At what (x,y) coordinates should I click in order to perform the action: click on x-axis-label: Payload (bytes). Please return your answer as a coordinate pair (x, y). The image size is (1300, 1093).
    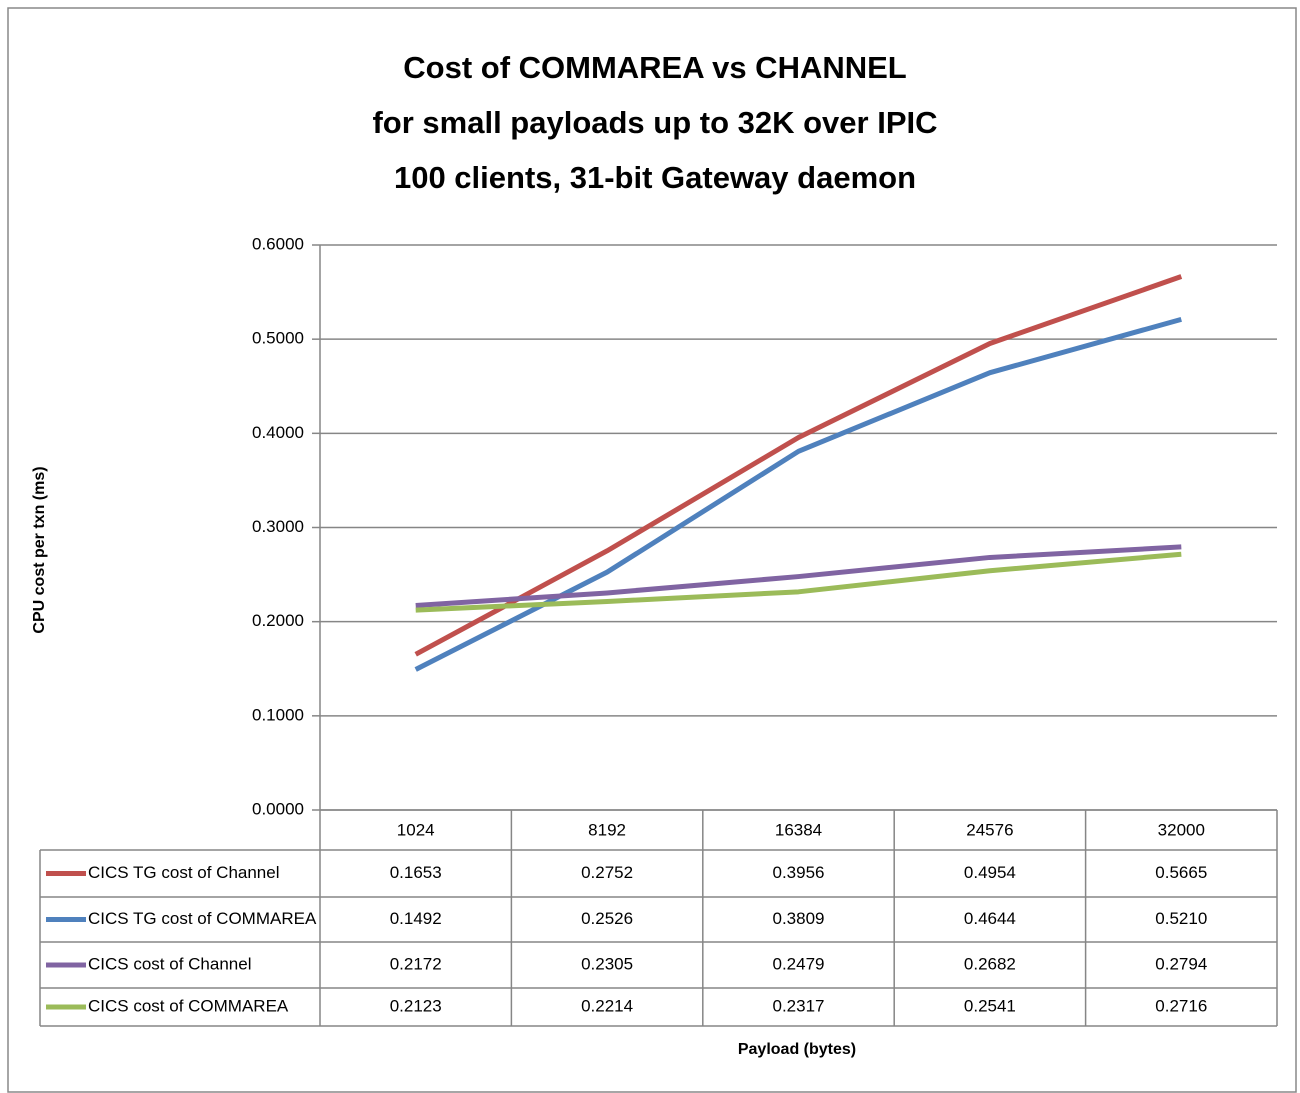
    Looking at the image, I should click on (797, 1049).